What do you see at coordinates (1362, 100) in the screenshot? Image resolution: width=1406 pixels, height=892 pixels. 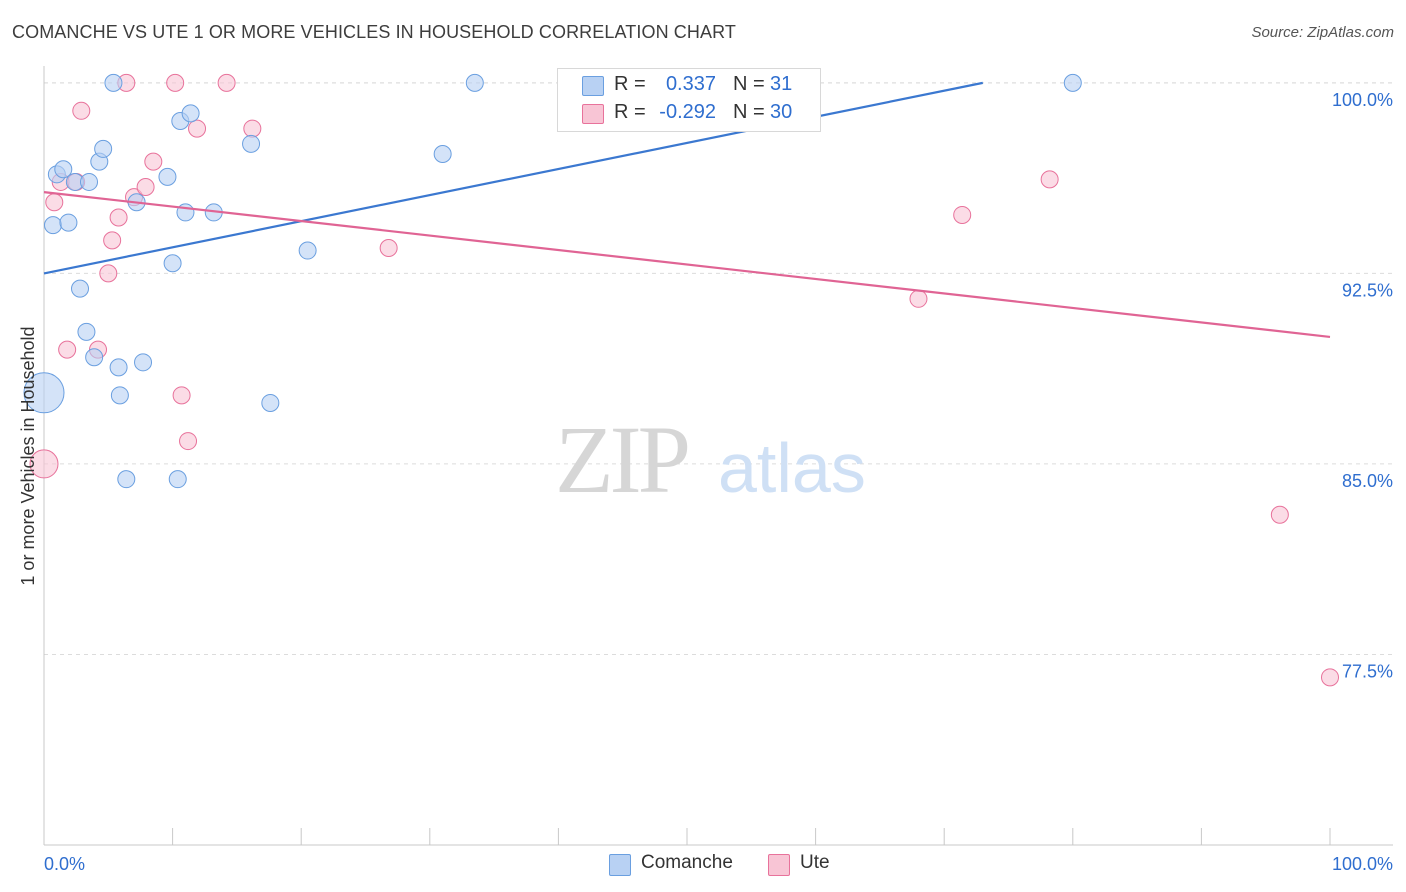 I see `y-tick-label: 100.0%` at bounding box center [1362, 100].